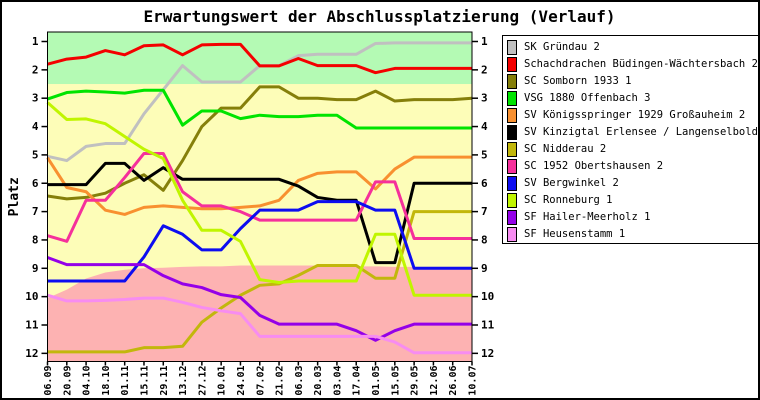  I want to click on x-tick-label: 13.12, so click(183, 381).